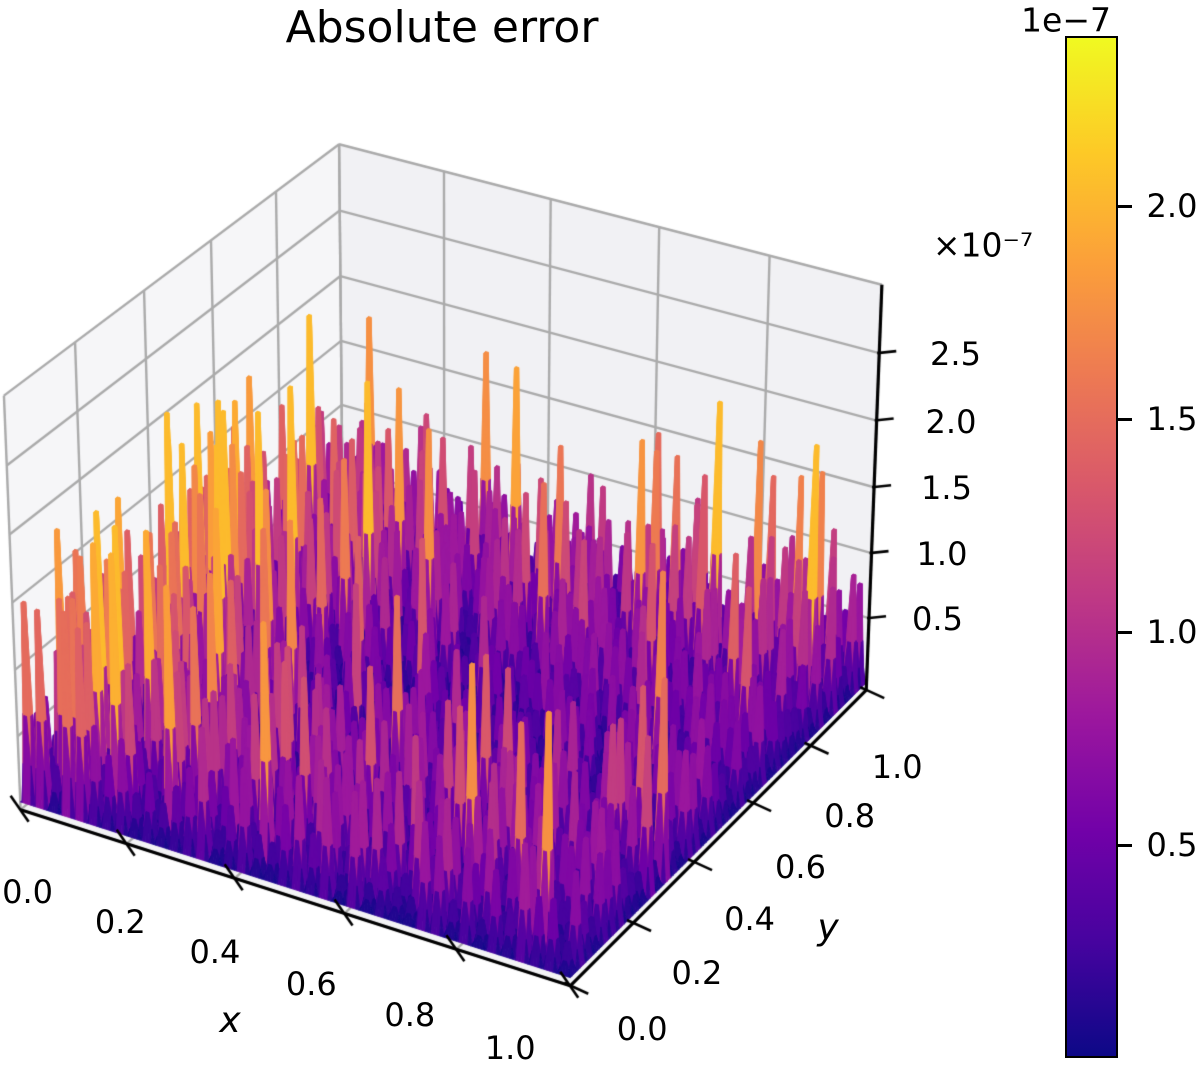  What do you see at coordinates (120, 921) in the screenshot?
I see `x-tick-label: 0.2` at bounding box center [120, 921].